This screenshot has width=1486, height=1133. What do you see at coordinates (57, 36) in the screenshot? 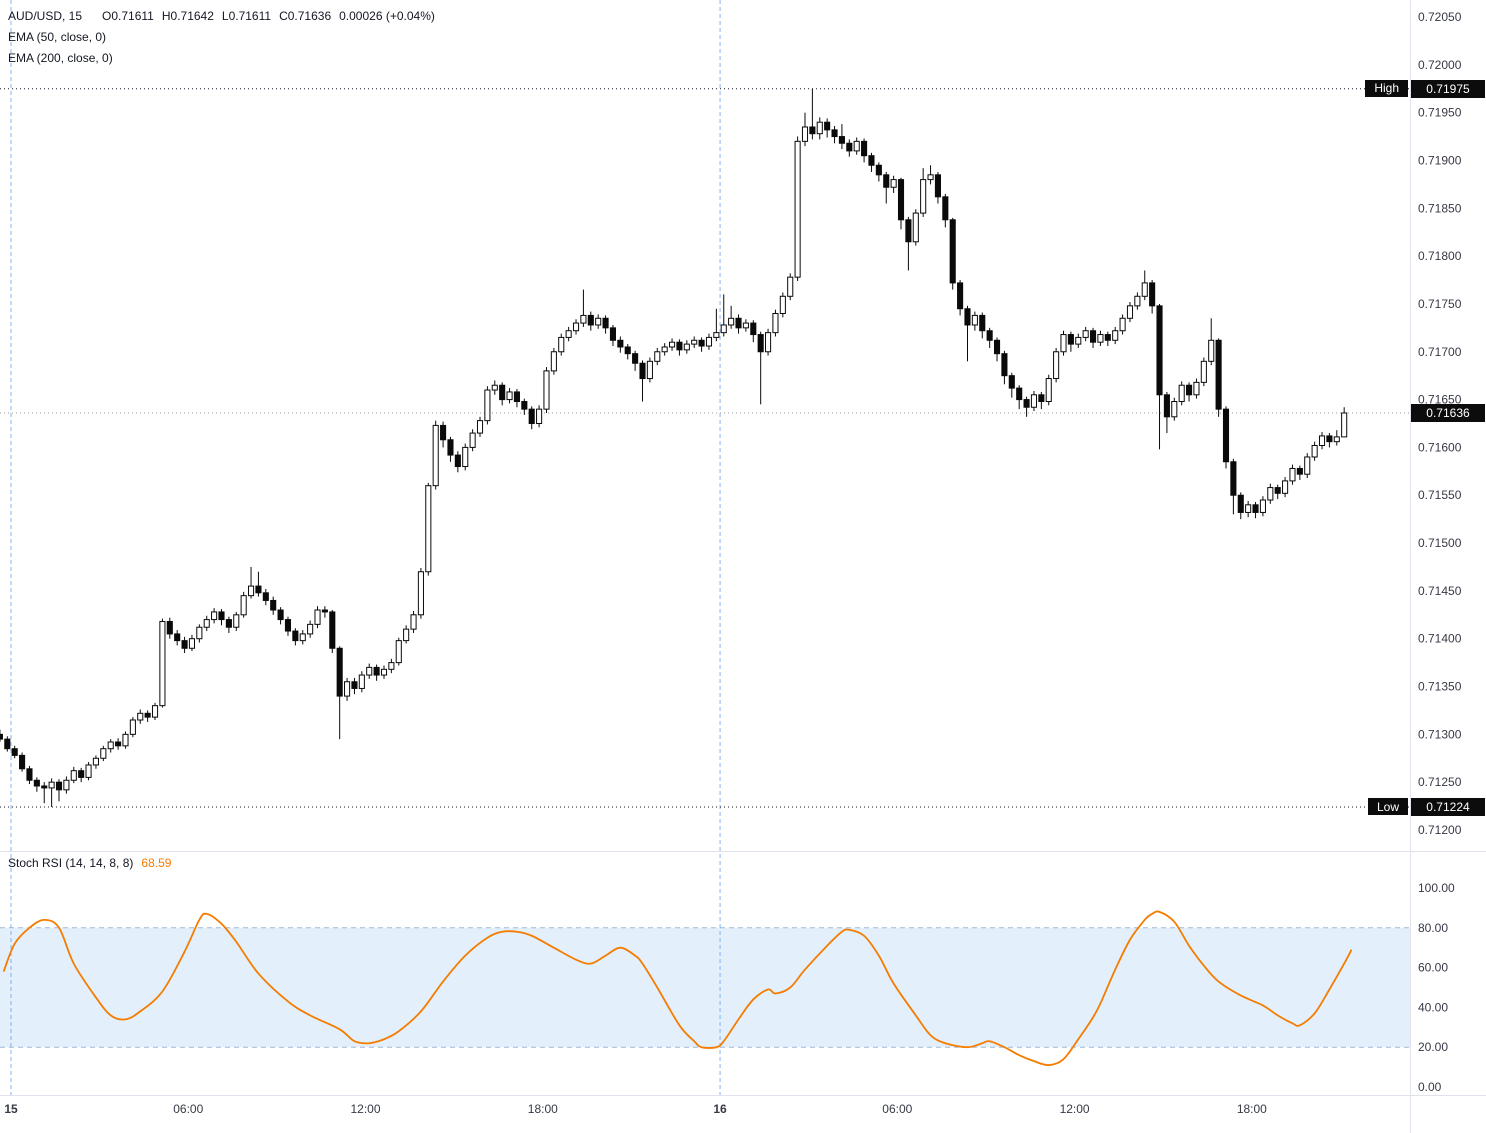
I see `ema50-label: EMA (50, close, 0)` at bounding box center [57, 36].